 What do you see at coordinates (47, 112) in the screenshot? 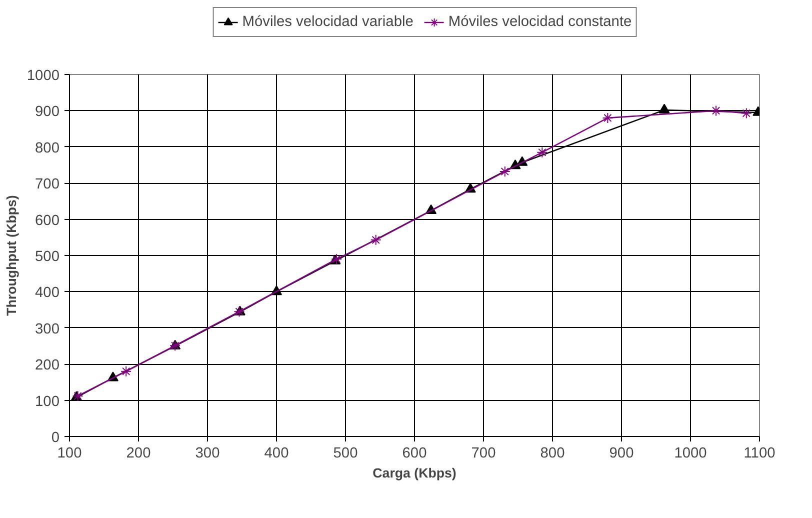
I see `y-tick-label: 900` at bounding box center [47, 112].